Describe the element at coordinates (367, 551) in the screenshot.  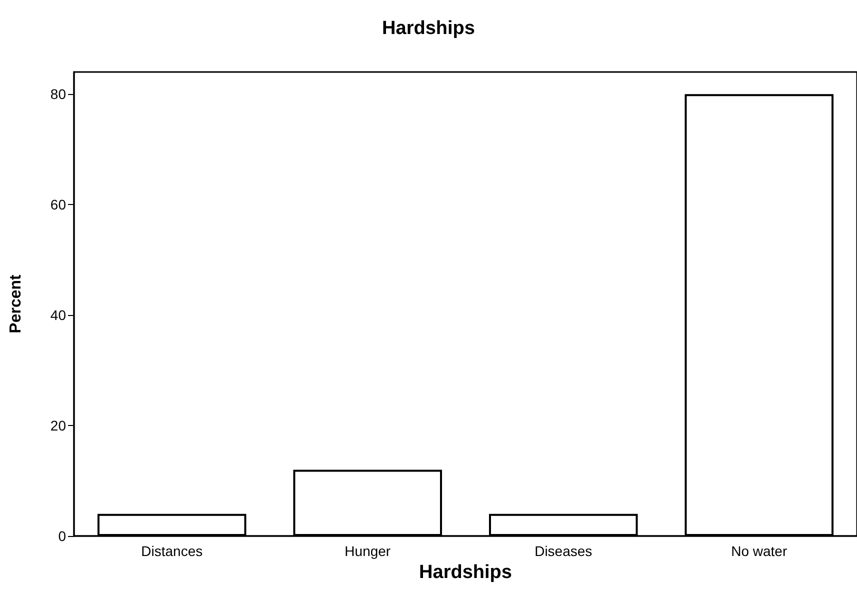
I see `x-tick-label: Hunger` at that location.